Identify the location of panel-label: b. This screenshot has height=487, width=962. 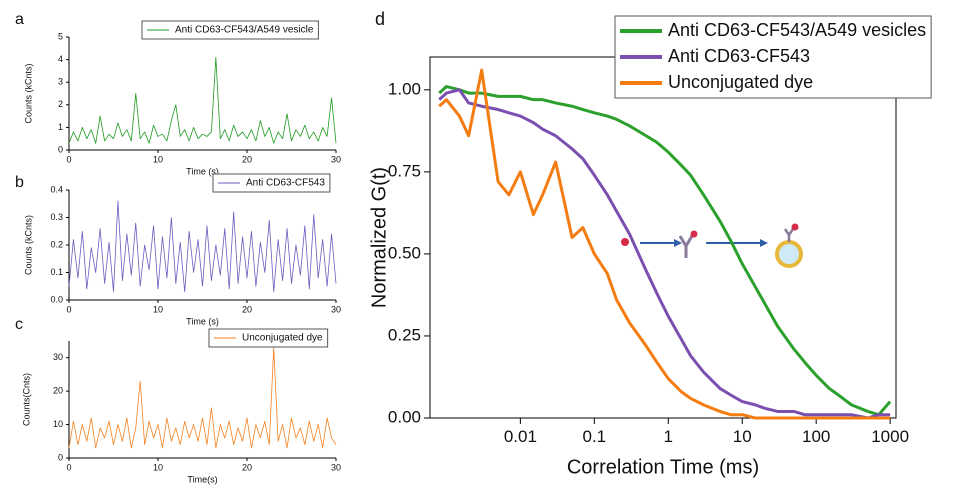
(19, 182).